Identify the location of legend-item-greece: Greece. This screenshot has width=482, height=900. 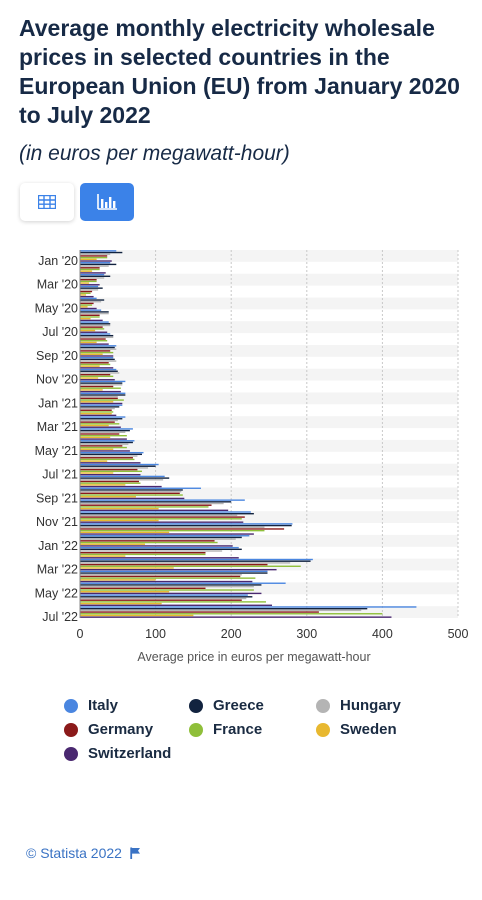
(226, 705).